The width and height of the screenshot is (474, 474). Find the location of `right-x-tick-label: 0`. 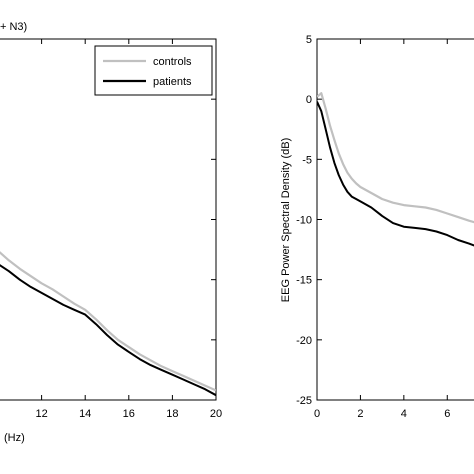

right-x-tick-label: 0 is located at coordinates (317, 414).